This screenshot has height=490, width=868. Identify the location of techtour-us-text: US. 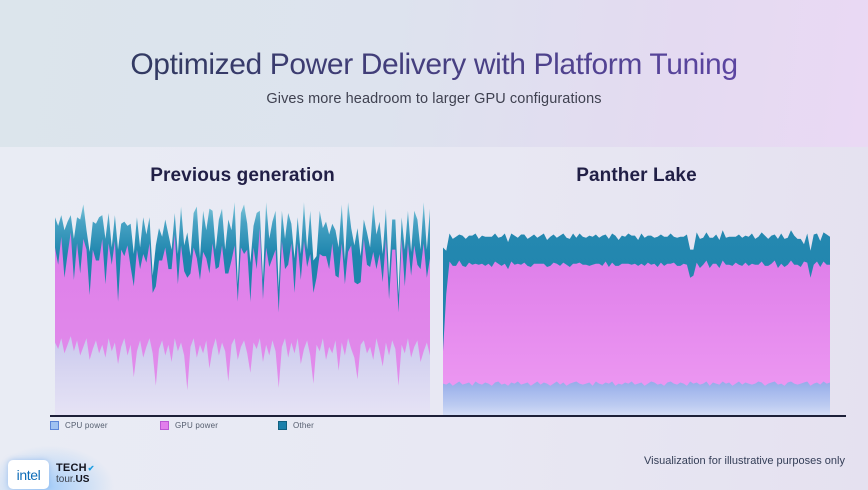
(82, 479).